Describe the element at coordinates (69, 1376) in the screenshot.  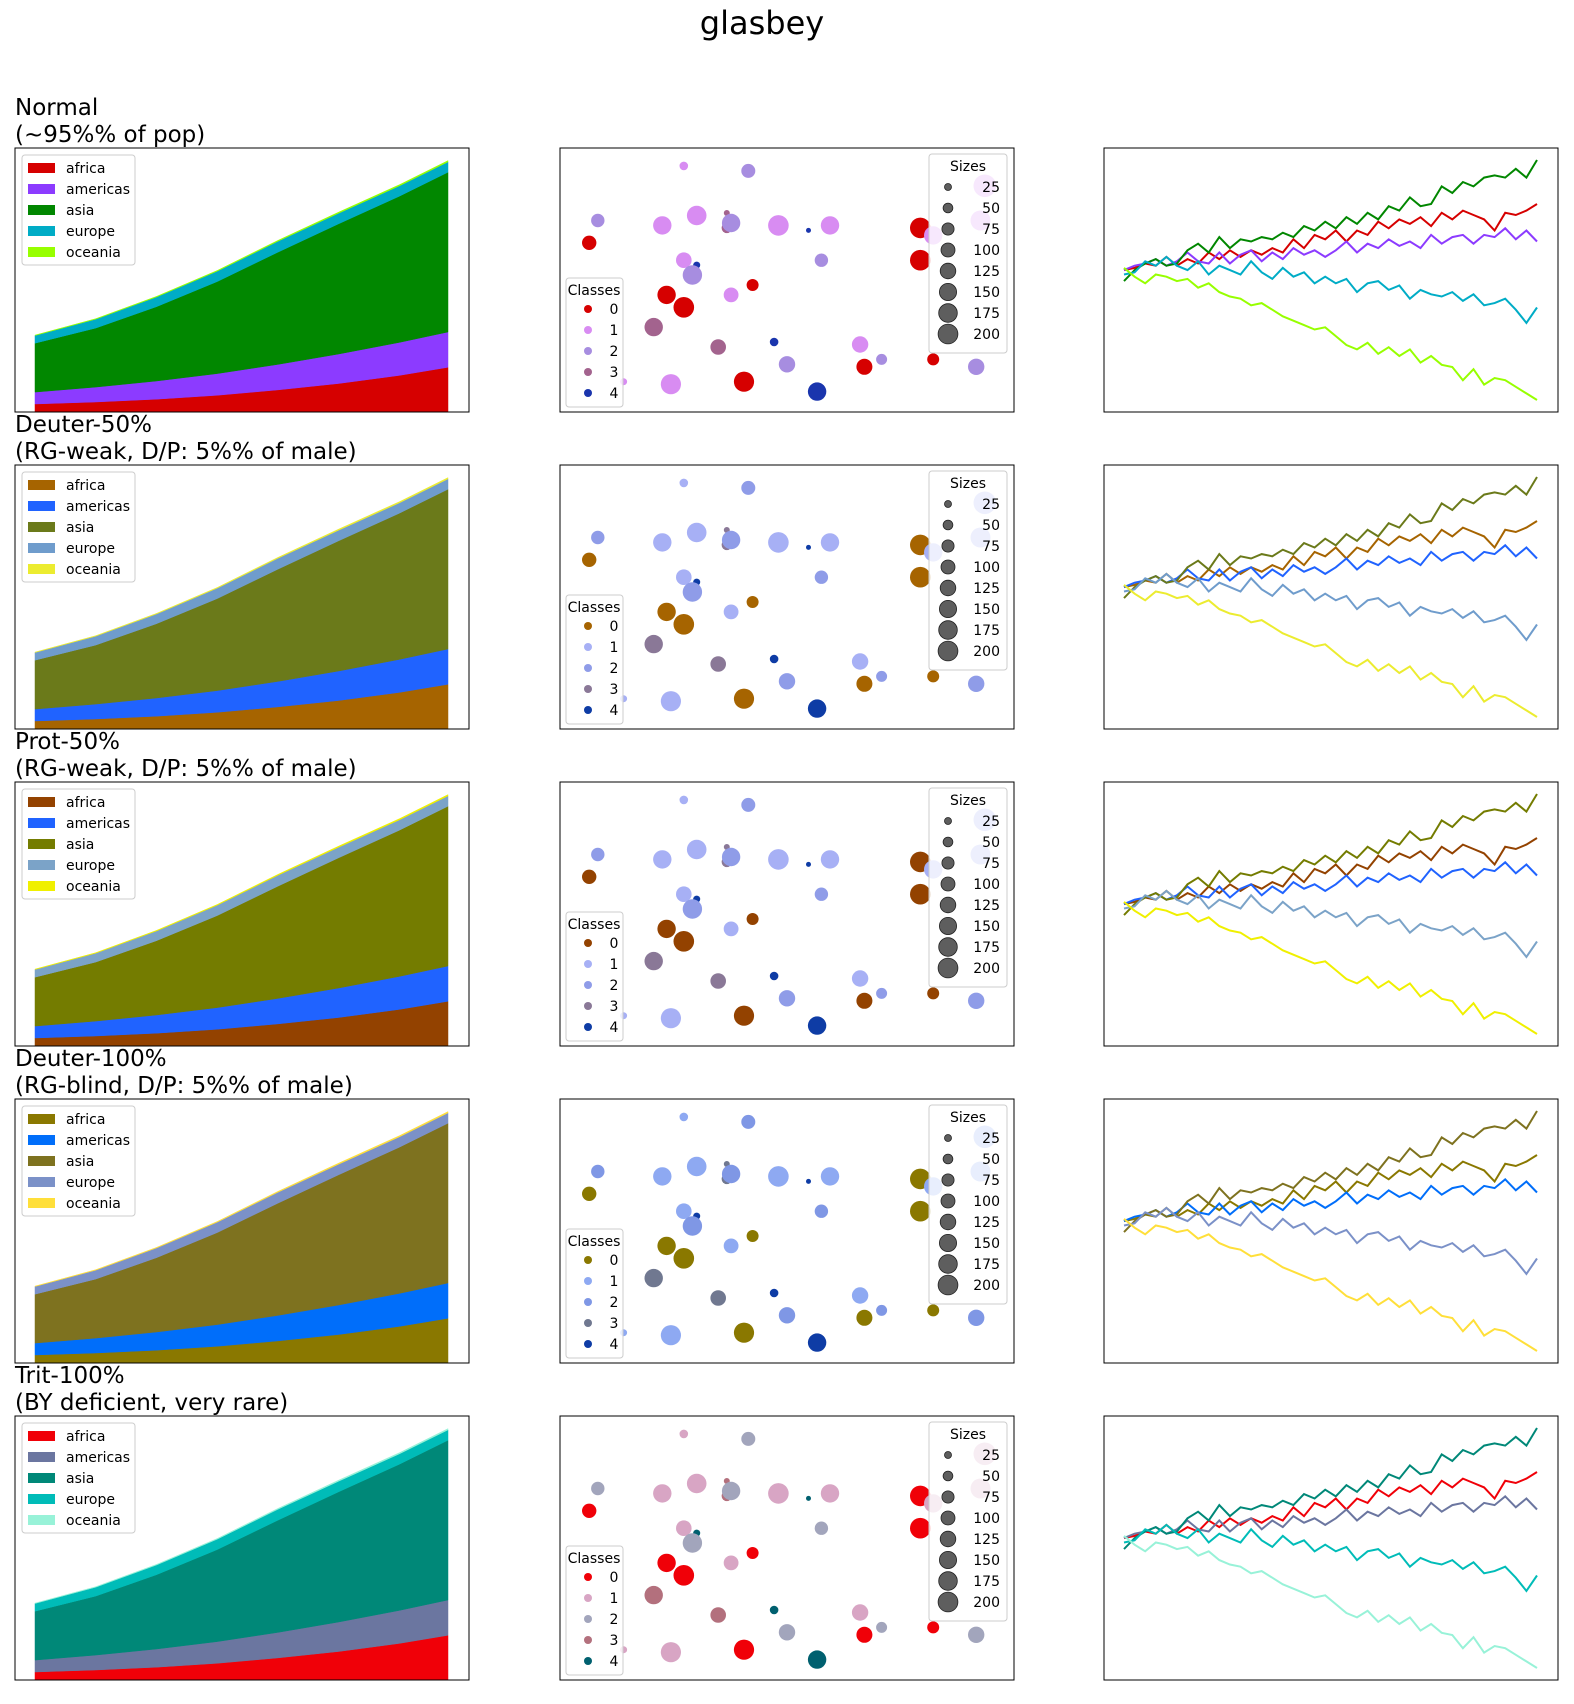
I see `row-title: Trit-100%` at that location.